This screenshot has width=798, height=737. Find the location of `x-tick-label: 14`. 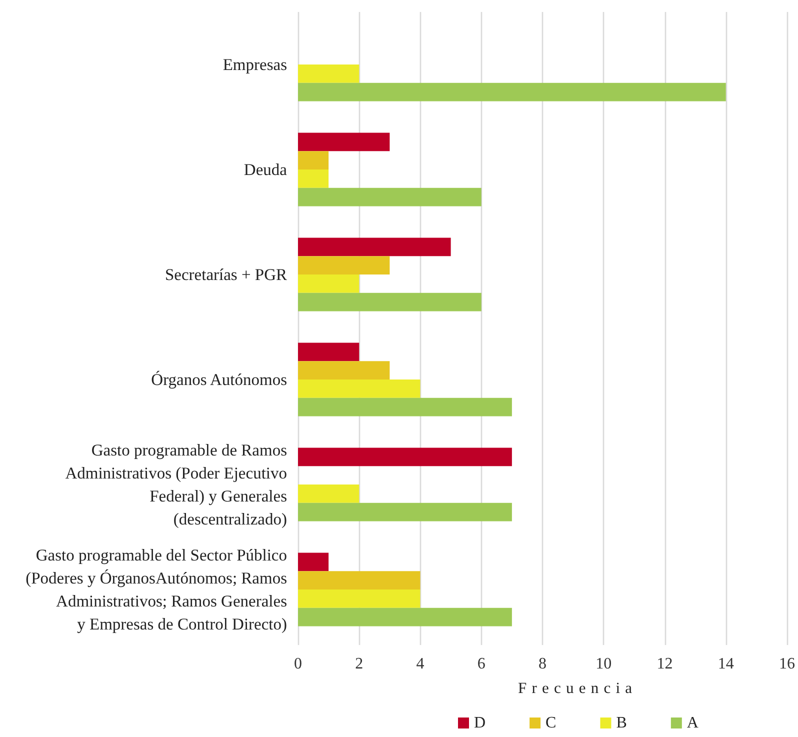

x-tick-label: 14 is located at coordinates (726, 664).